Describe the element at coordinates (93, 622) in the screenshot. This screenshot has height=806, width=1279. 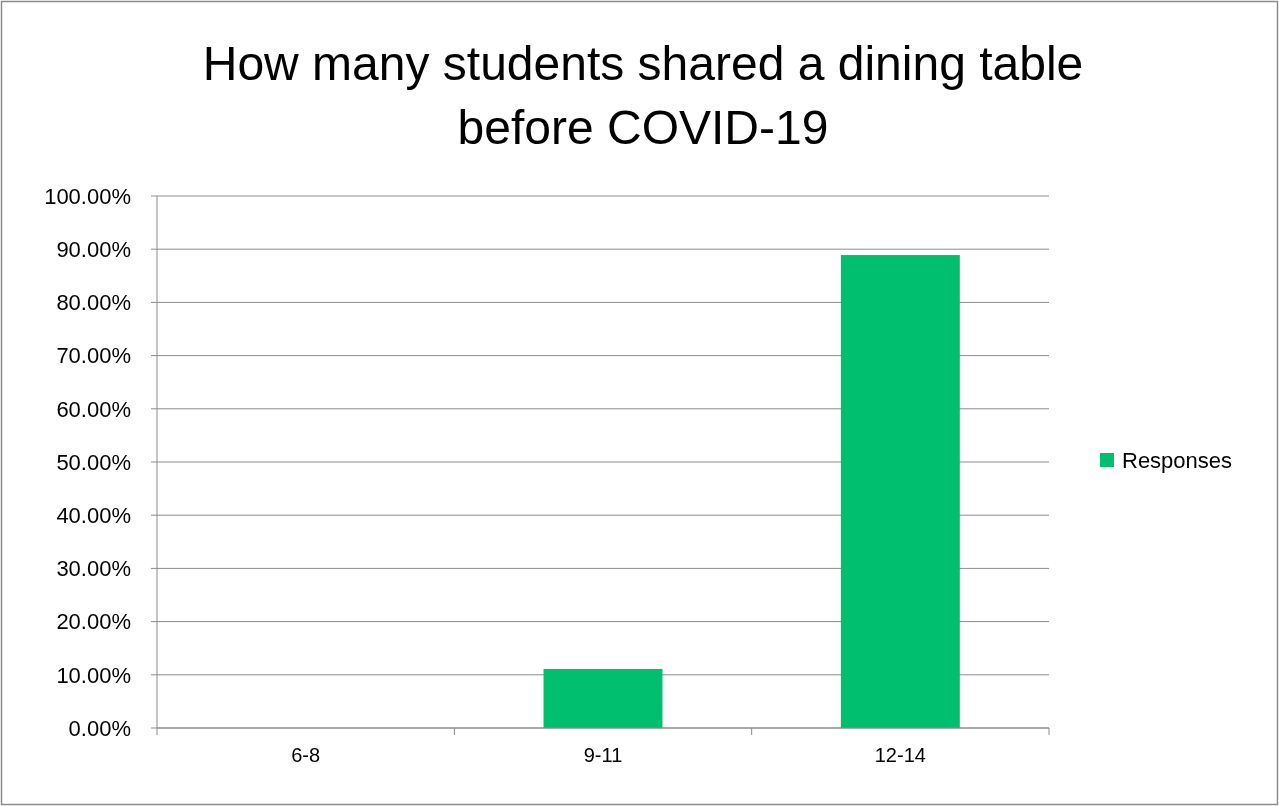
I see `y-tick-label: 20.00%` at that location.